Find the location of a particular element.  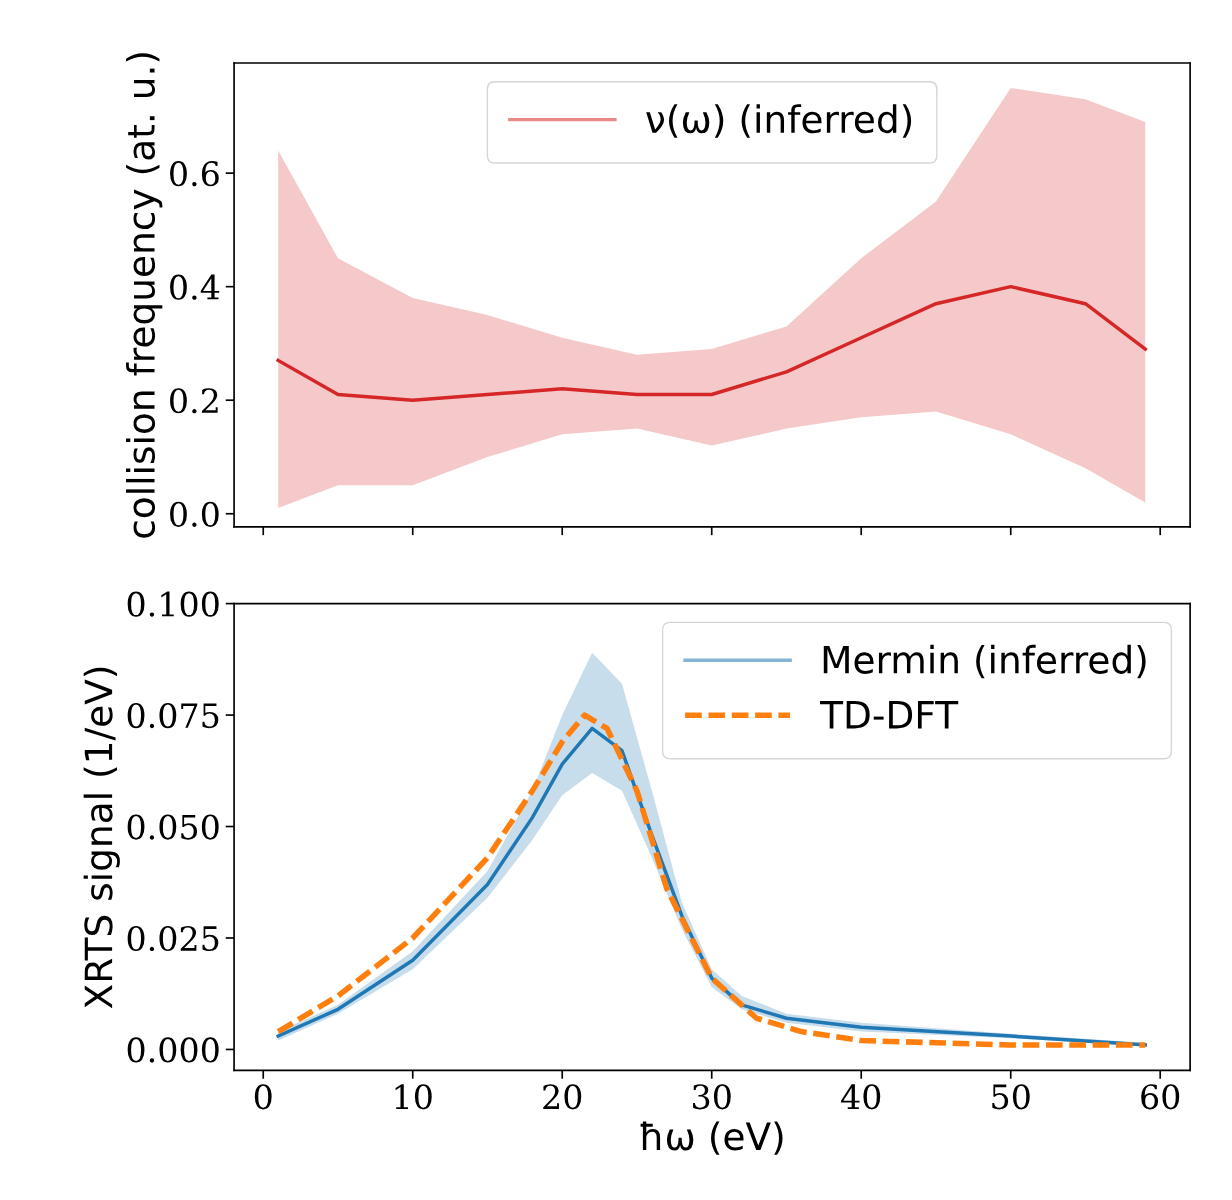

x-tick-label: 20 is located at coordinates (562, 1097).